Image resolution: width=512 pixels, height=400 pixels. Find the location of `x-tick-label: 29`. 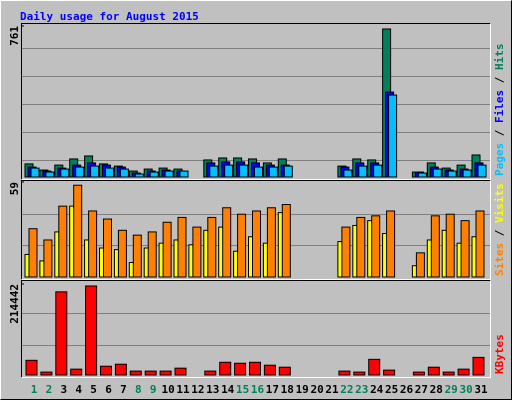

x-tick-label: 29 is located at coordinates (451, 389).